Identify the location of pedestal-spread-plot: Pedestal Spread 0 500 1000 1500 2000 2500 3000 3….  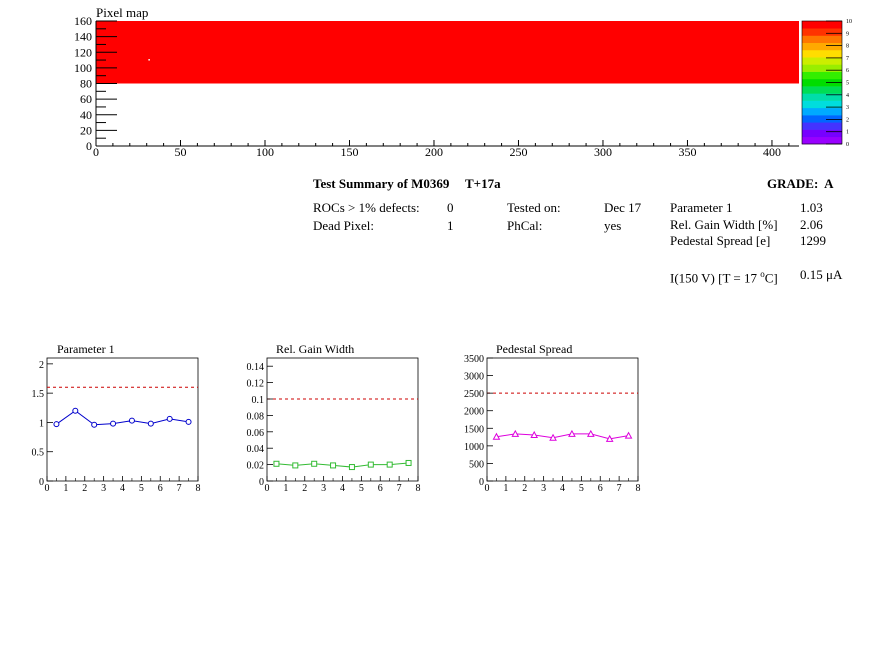
(552, 418).